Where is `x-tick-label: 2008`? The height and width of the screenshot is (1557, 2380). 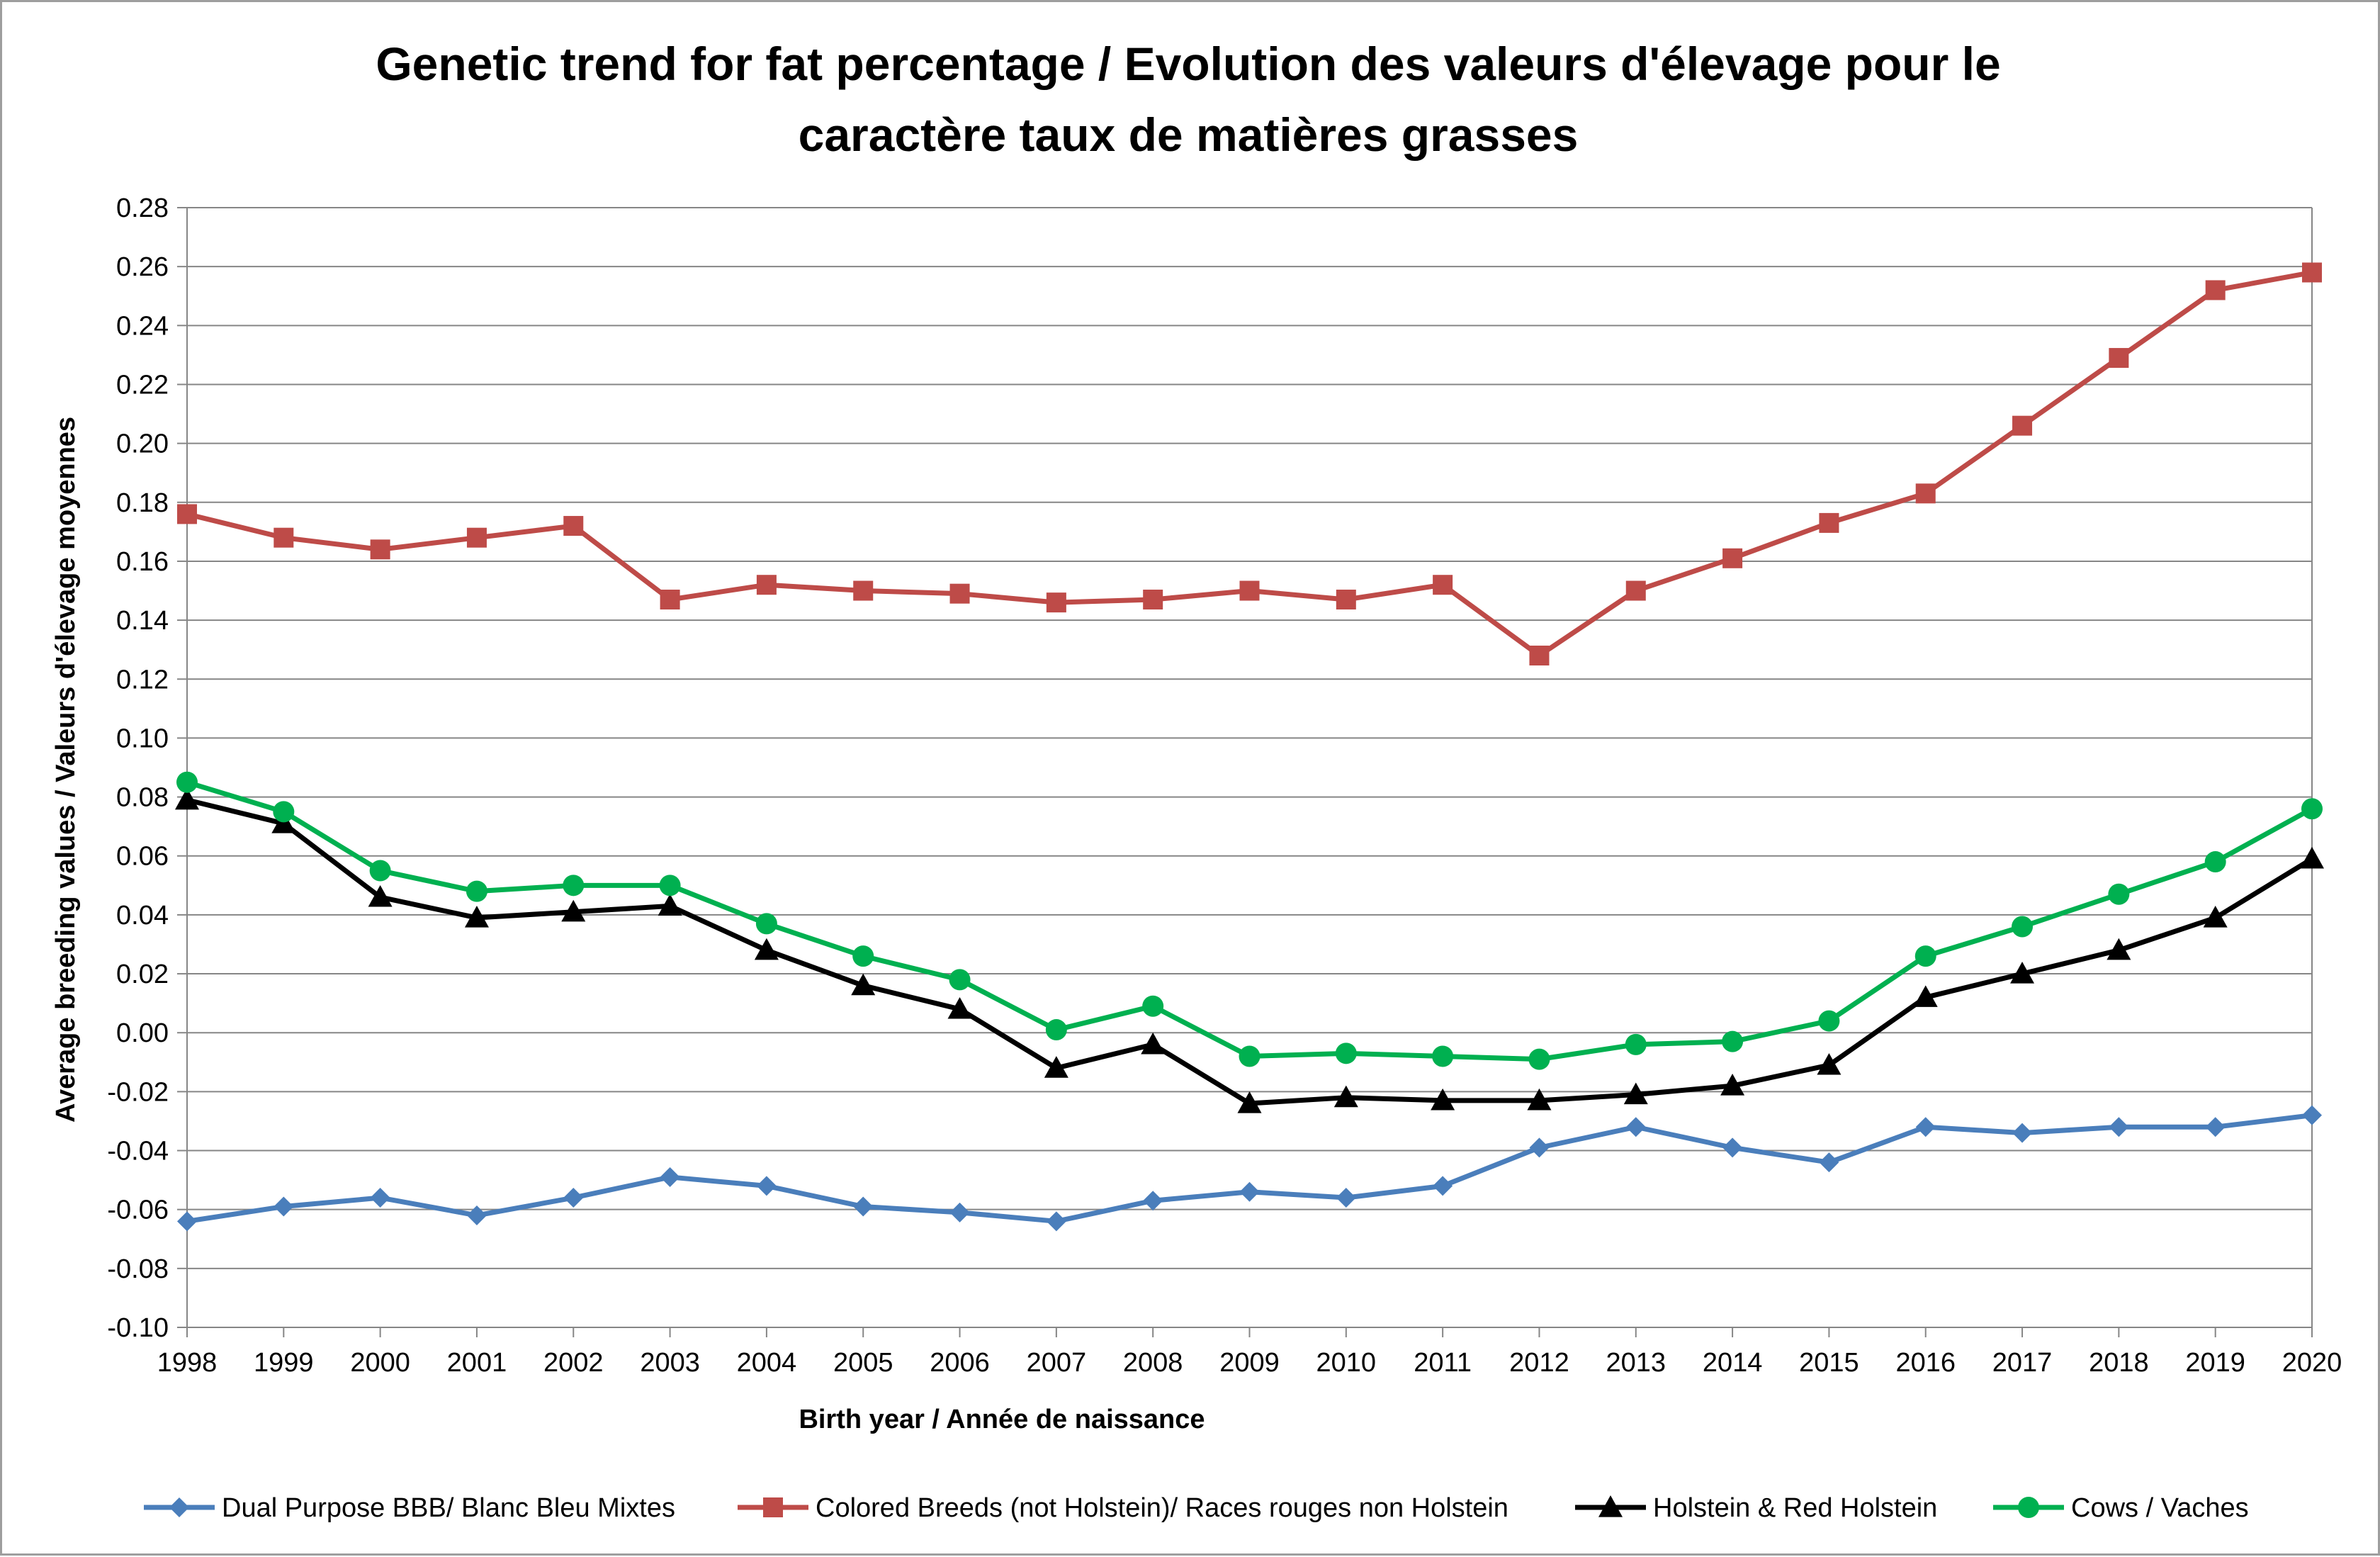 x-tick-label: 2008 is located at coordinates (1153, 1363).